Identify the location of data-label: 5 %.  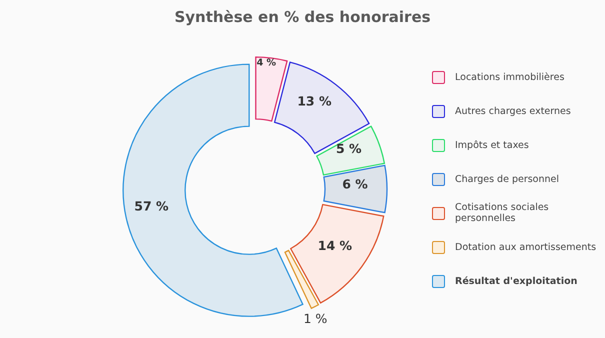
(349, 148).